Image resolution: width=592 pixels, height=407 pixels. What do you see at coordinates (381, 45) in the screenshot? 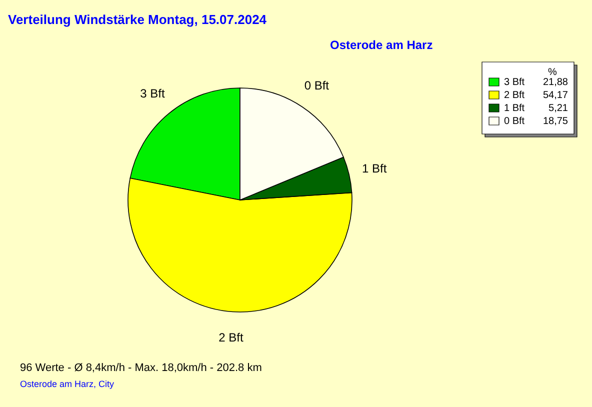
I see `chart-subtitle: Osterode am Harz` at bounding box center [381, 45].